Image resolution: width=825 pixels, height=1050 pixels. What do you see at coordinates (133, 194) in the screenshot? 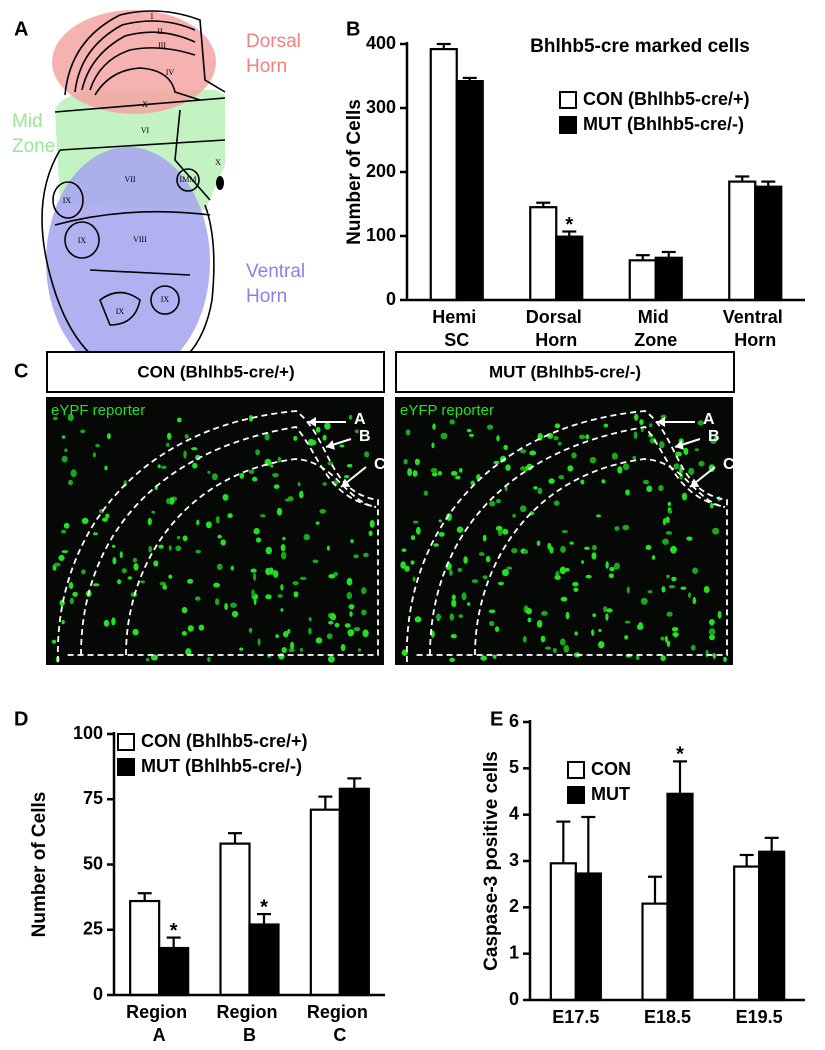
I see `lamina-outlines` at bounding box center [133, 194].